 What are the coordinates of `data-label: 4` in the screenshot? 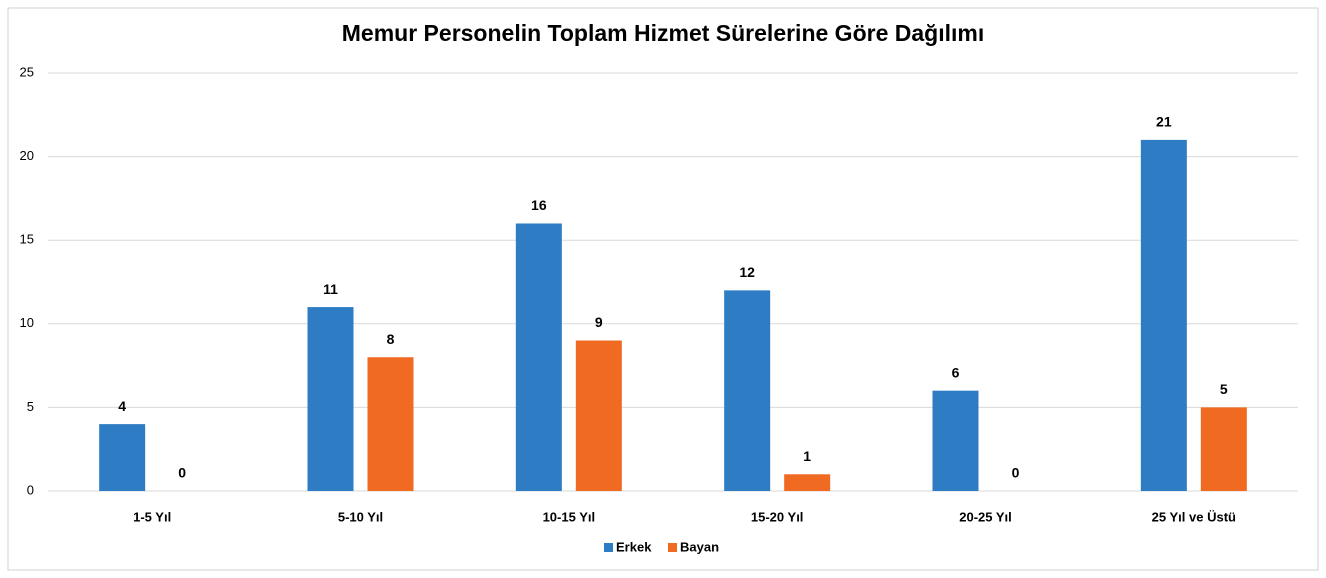 It's located at (122, 406).